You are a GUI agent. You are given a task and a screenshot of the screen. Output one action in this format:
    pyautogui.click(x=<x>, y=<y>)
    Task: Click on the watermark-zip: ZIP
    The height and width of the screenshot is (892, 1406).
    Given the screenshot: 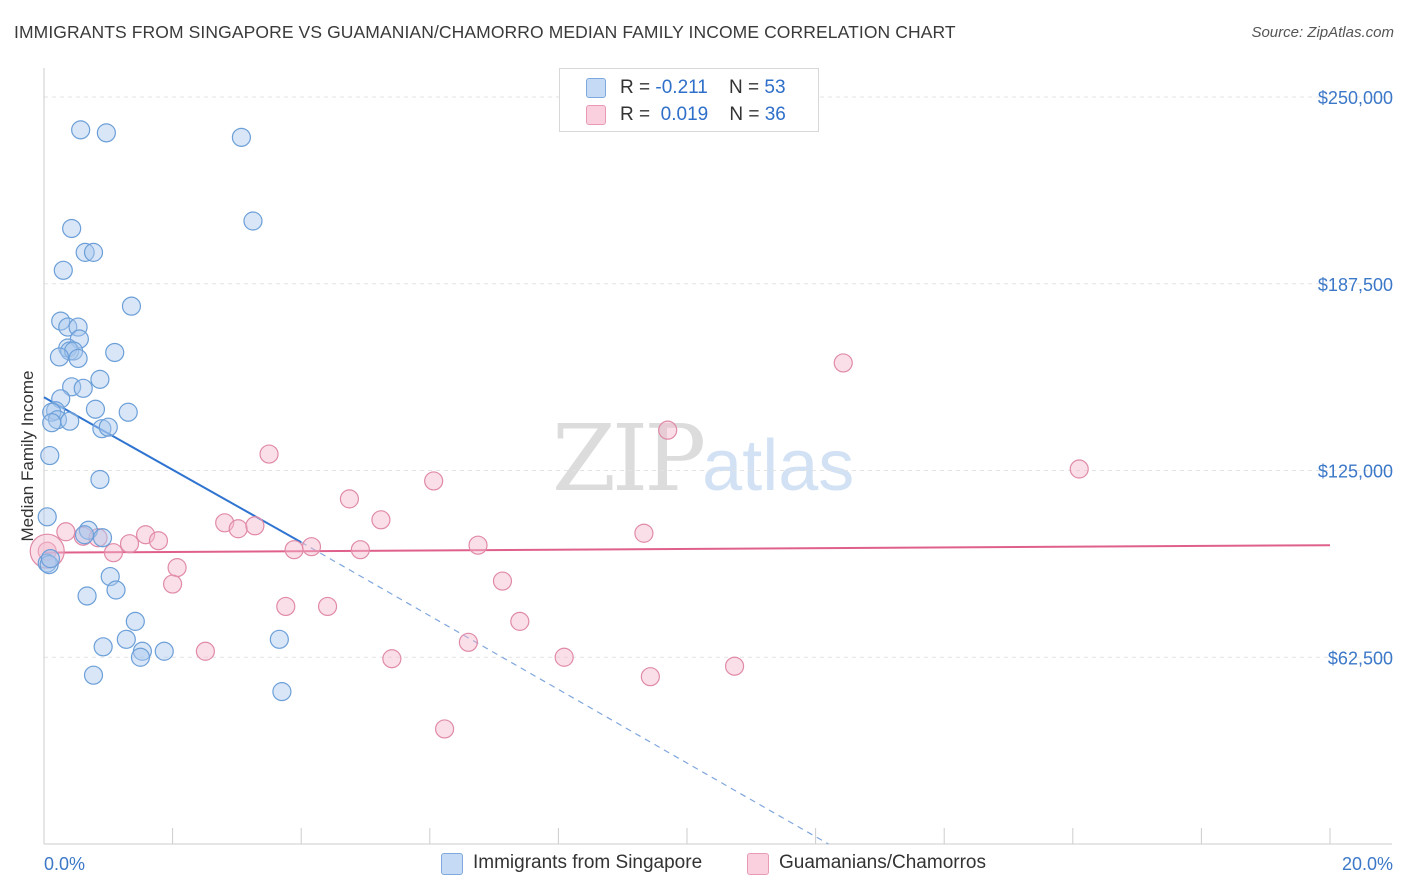 What is the action you would take?
    pyautogui.click(x=629, y=458)
    